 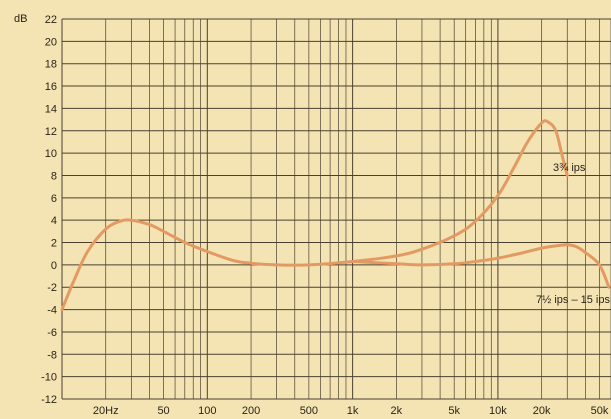 What do you see at coordinates (52, 355) in the screenshot?
I see `y-tick-label: -8` at bounding box center [52, 355].